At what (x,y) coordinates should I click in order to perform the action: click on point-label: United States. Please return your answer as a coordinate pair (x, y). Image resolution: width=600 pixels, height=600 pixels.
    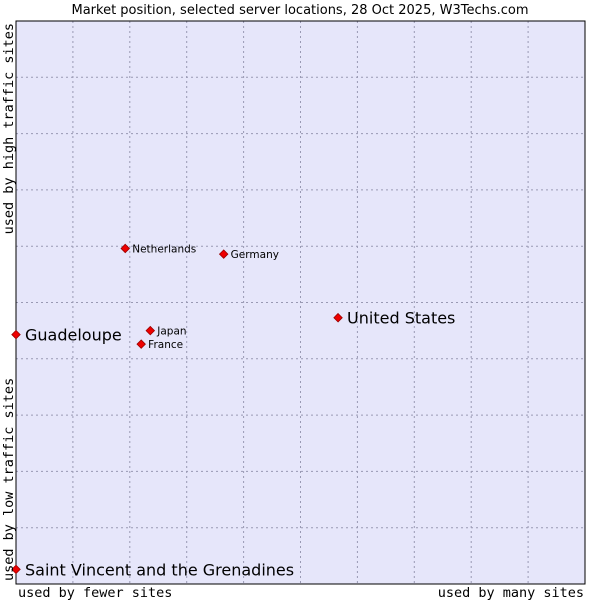
    Looking at the image, I should click on (401, 318).